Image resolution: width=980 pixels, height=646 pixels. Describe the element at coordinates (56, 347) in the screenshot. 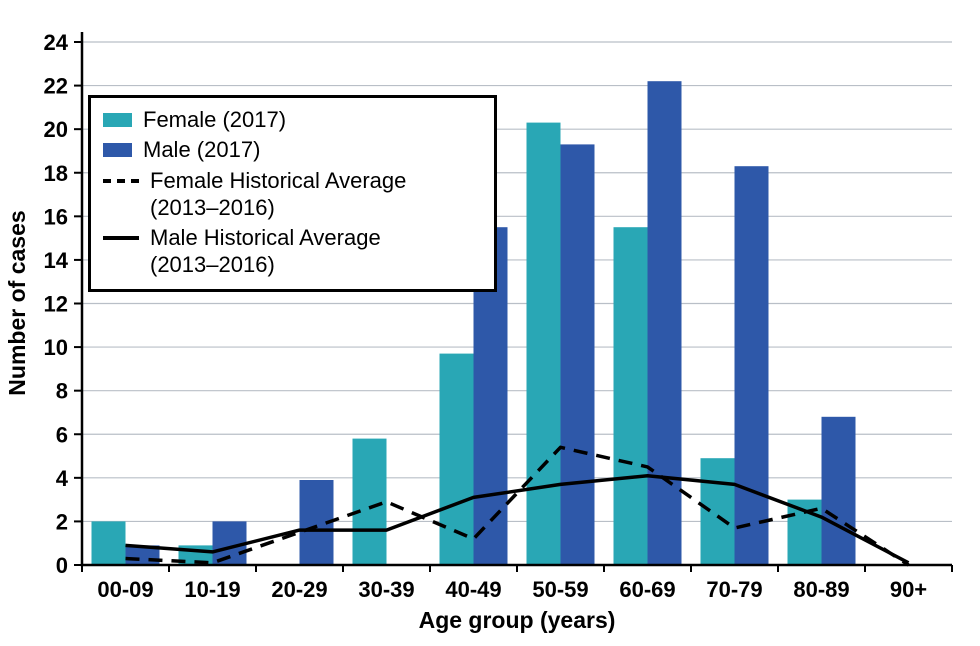

I see `y-tick-label: 10` at that location.